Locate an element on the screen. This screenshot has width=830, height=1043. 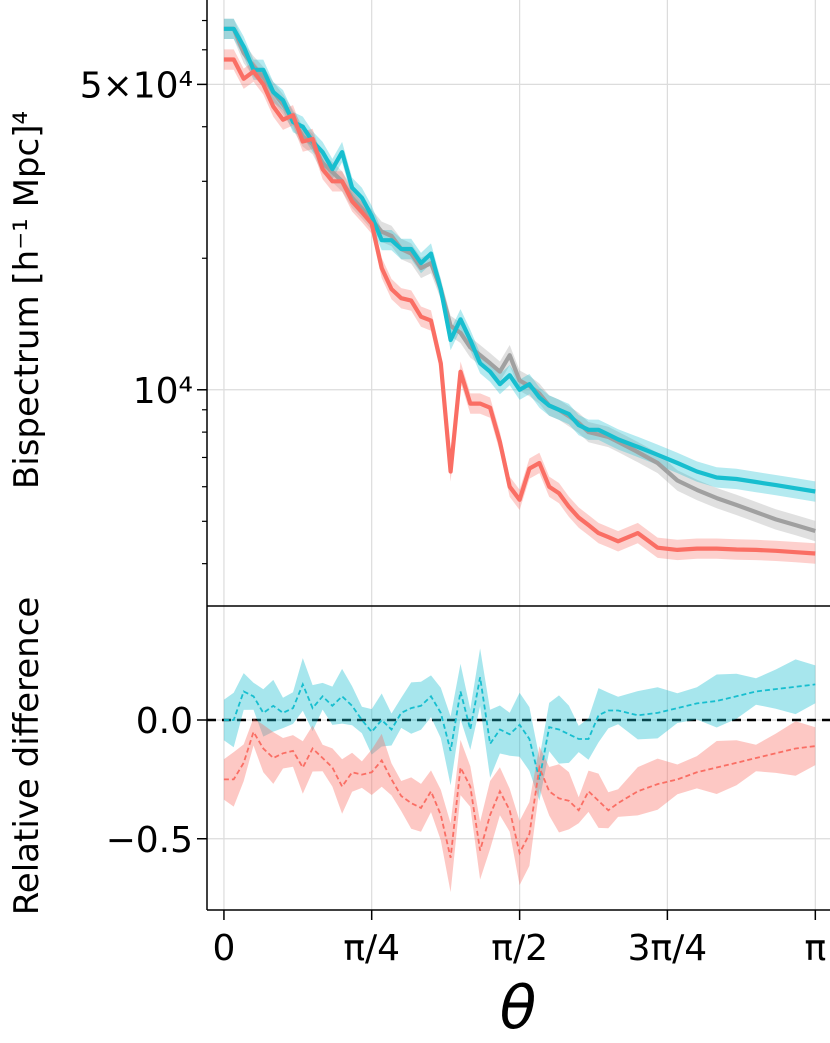
bottom-y-tick-label-0: 0.0 is located at coordinates (164, 721).